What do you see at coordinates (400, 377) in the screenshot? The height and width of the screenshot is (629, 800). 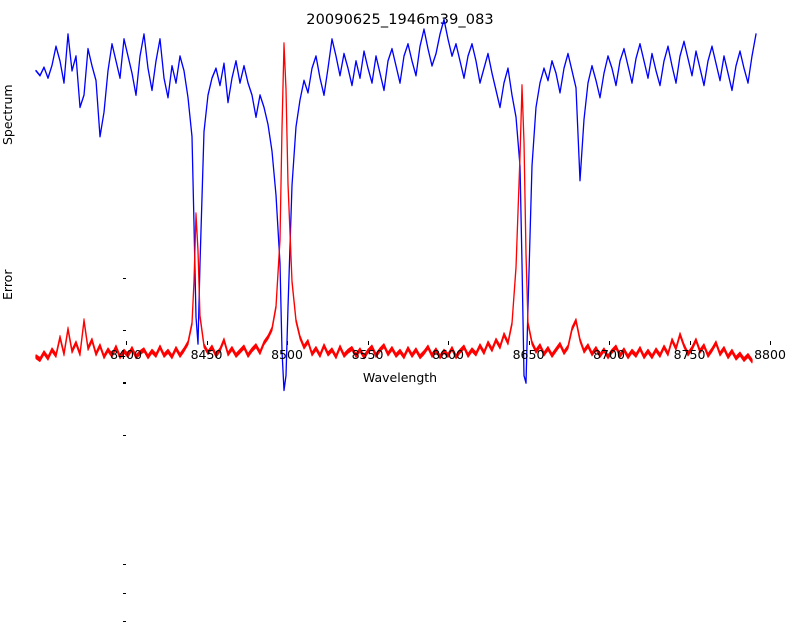 I see `wavelength-axis-title: Wavelength` at bounding box center [400, 377].